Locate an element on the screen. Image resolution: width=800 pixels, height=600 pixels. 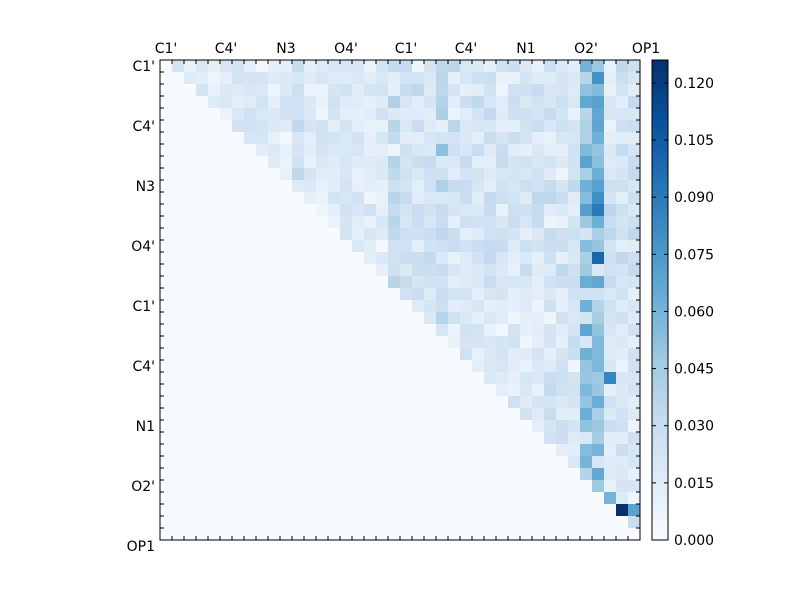
top-tick-label: C4' is located at coordinates (466, 49).